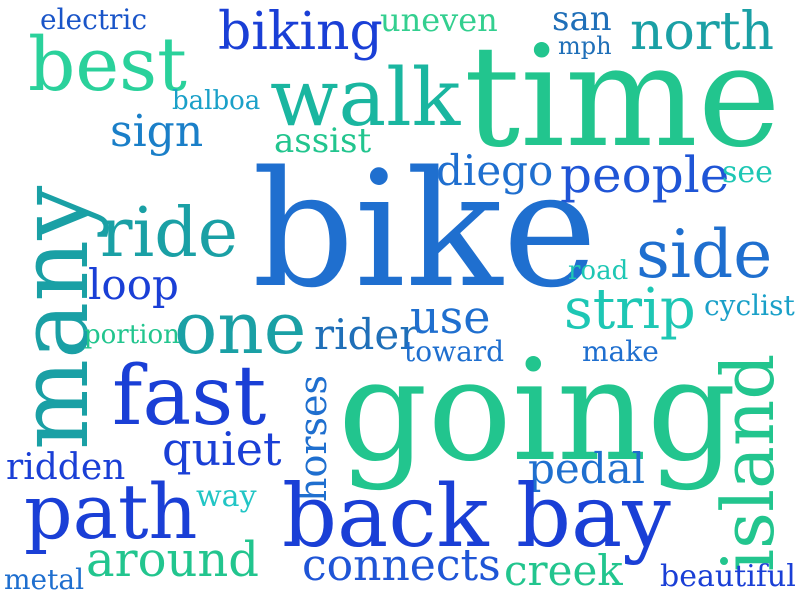 Image resolution: width=800 pixels, height=600 pixels. What do you see at coordinates (323, 141) in the screenshot?
I see `word-assist: assist` at bounding box center [323, 141].